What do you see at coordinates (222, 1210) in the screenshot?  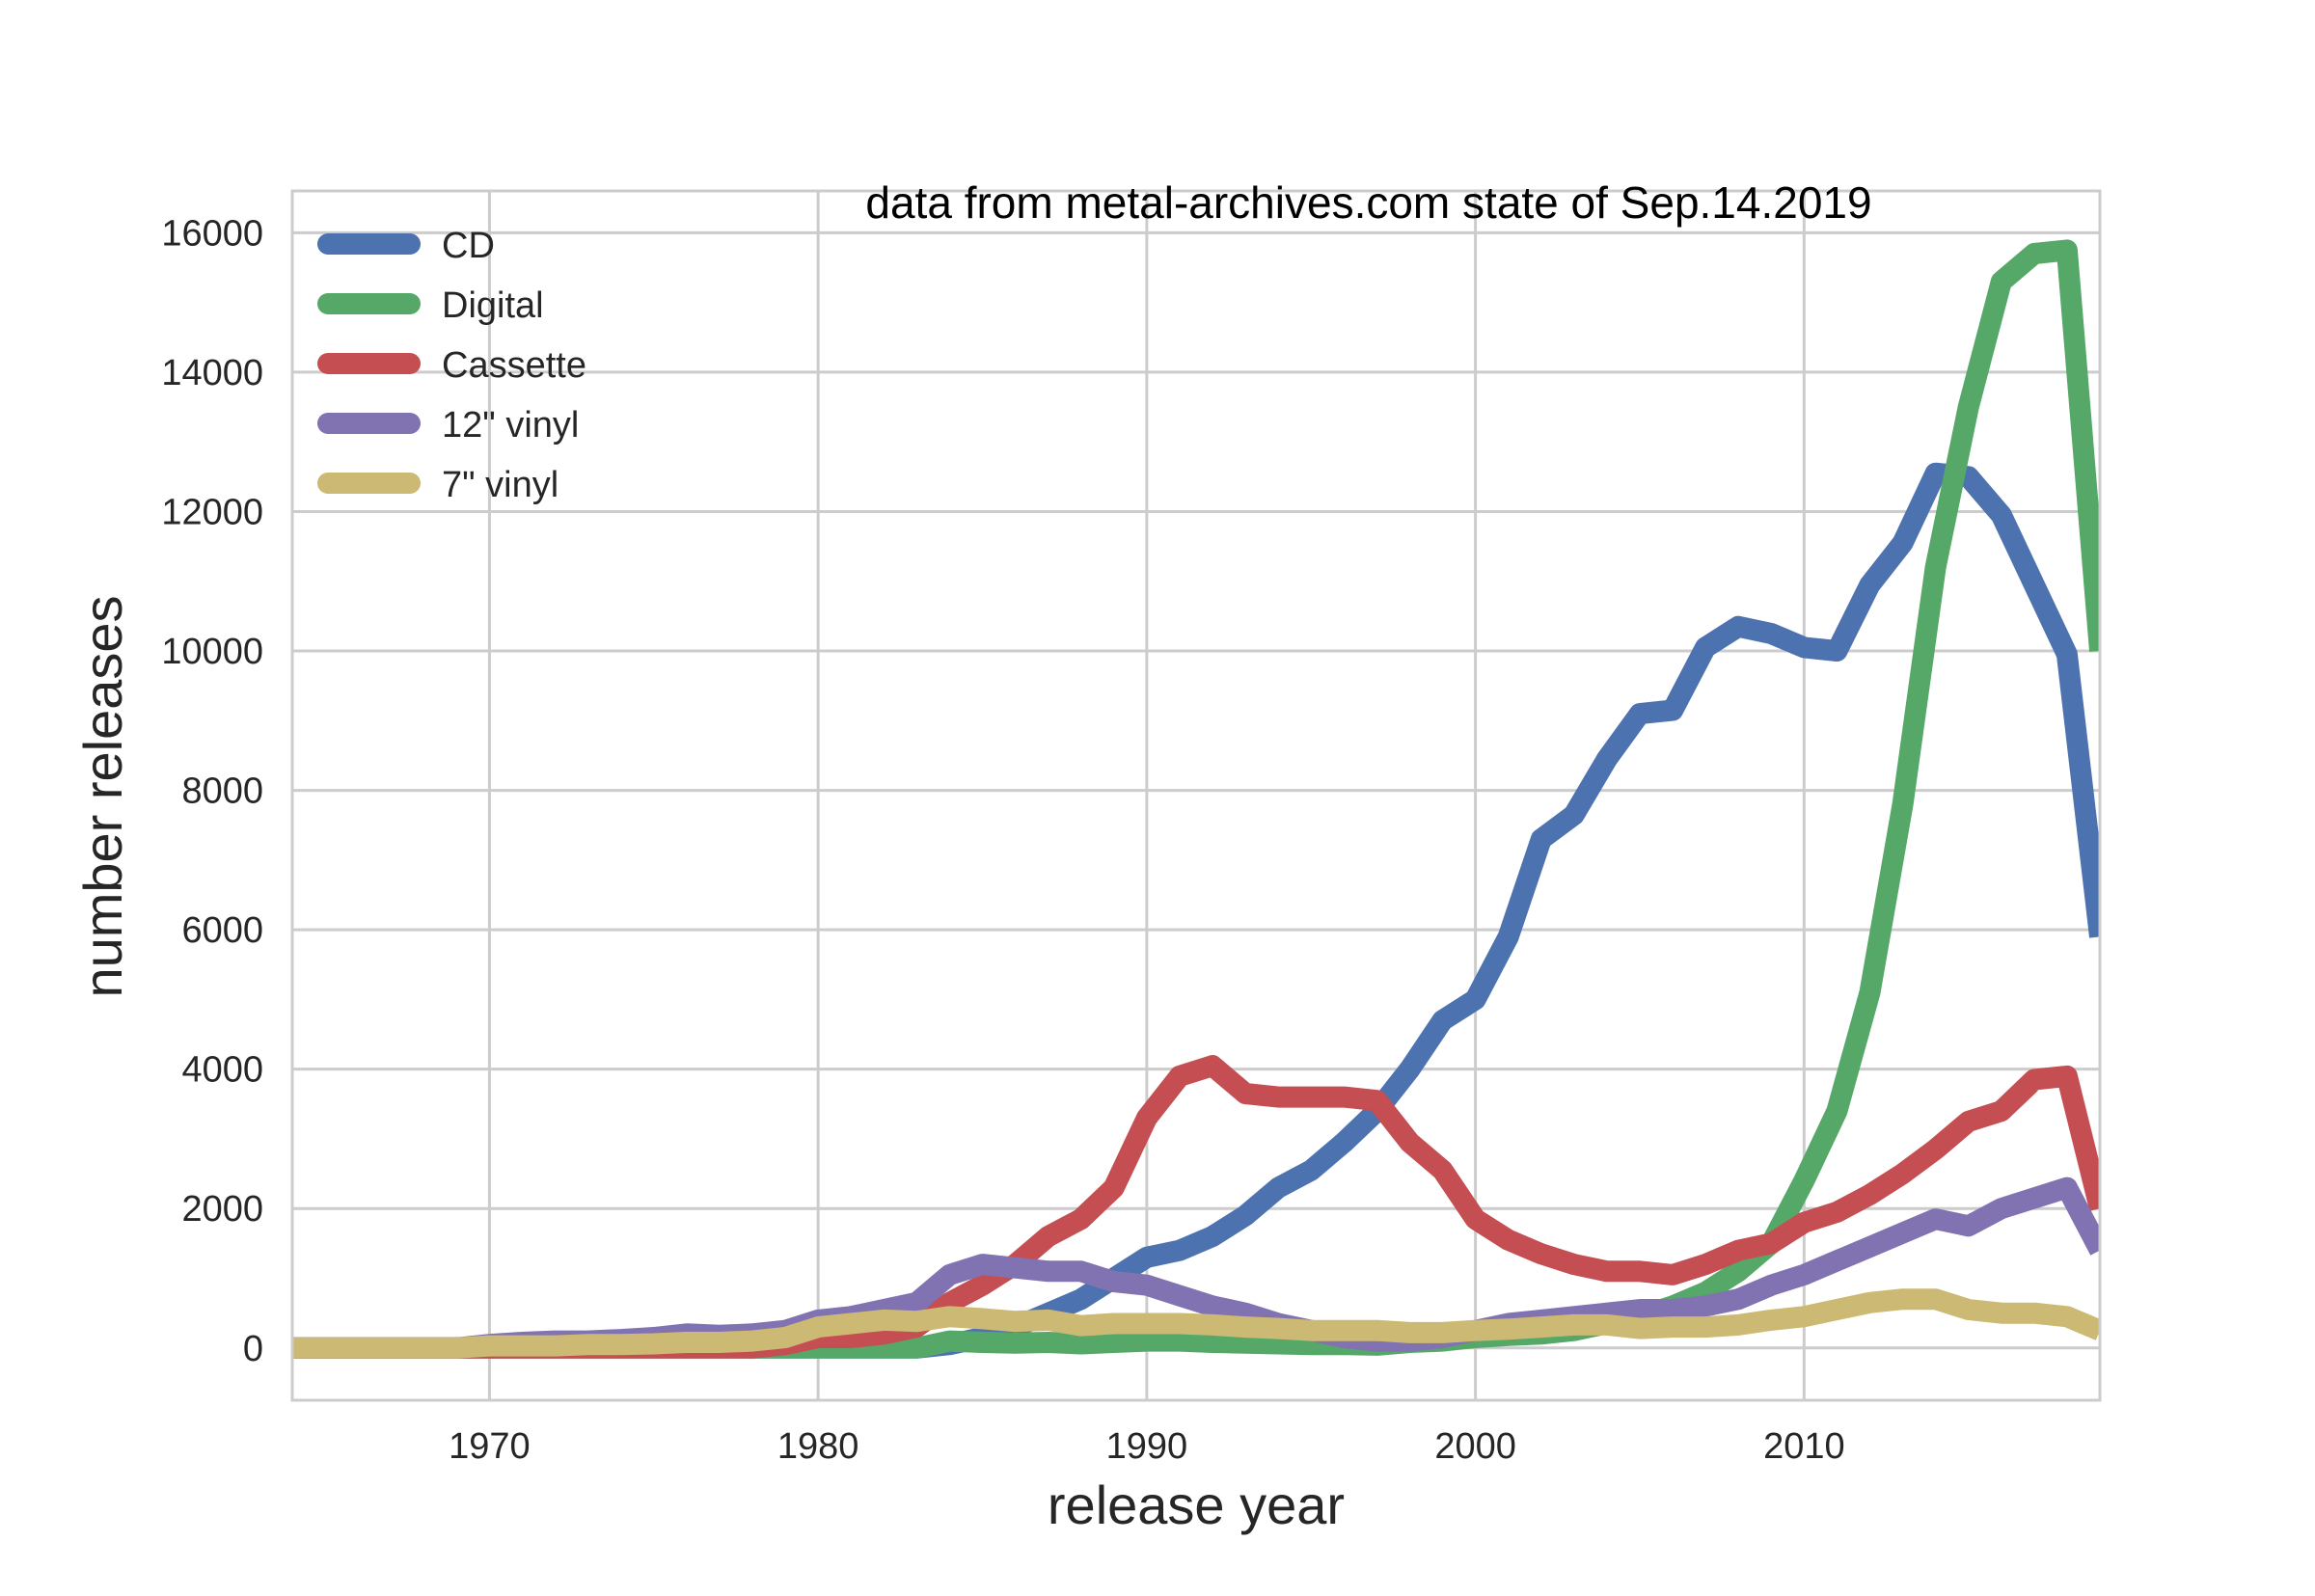 I see `y-tick-label: 2000` at bounding box center [222, 1210].